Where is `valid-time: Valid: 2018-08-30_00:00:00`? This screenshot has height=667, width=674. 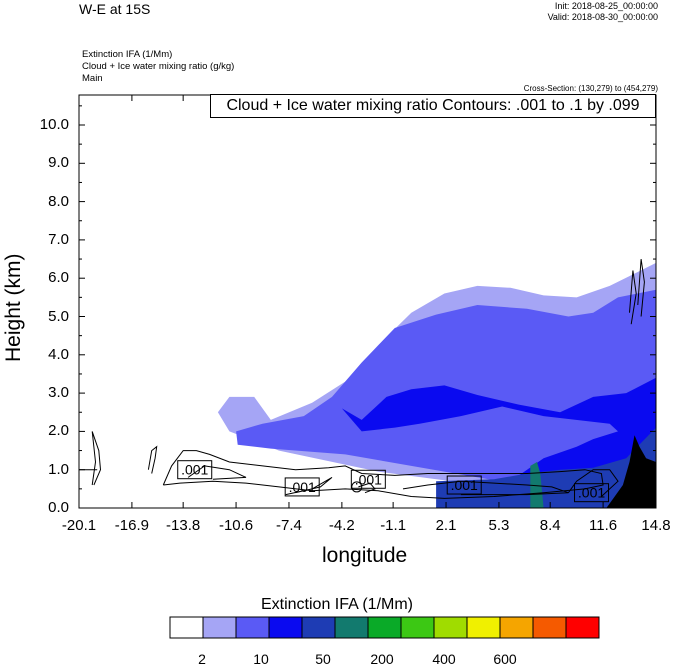
valid-time: Valid: 2018-08-30_00:00:00 is located at coordinates (602, 17).